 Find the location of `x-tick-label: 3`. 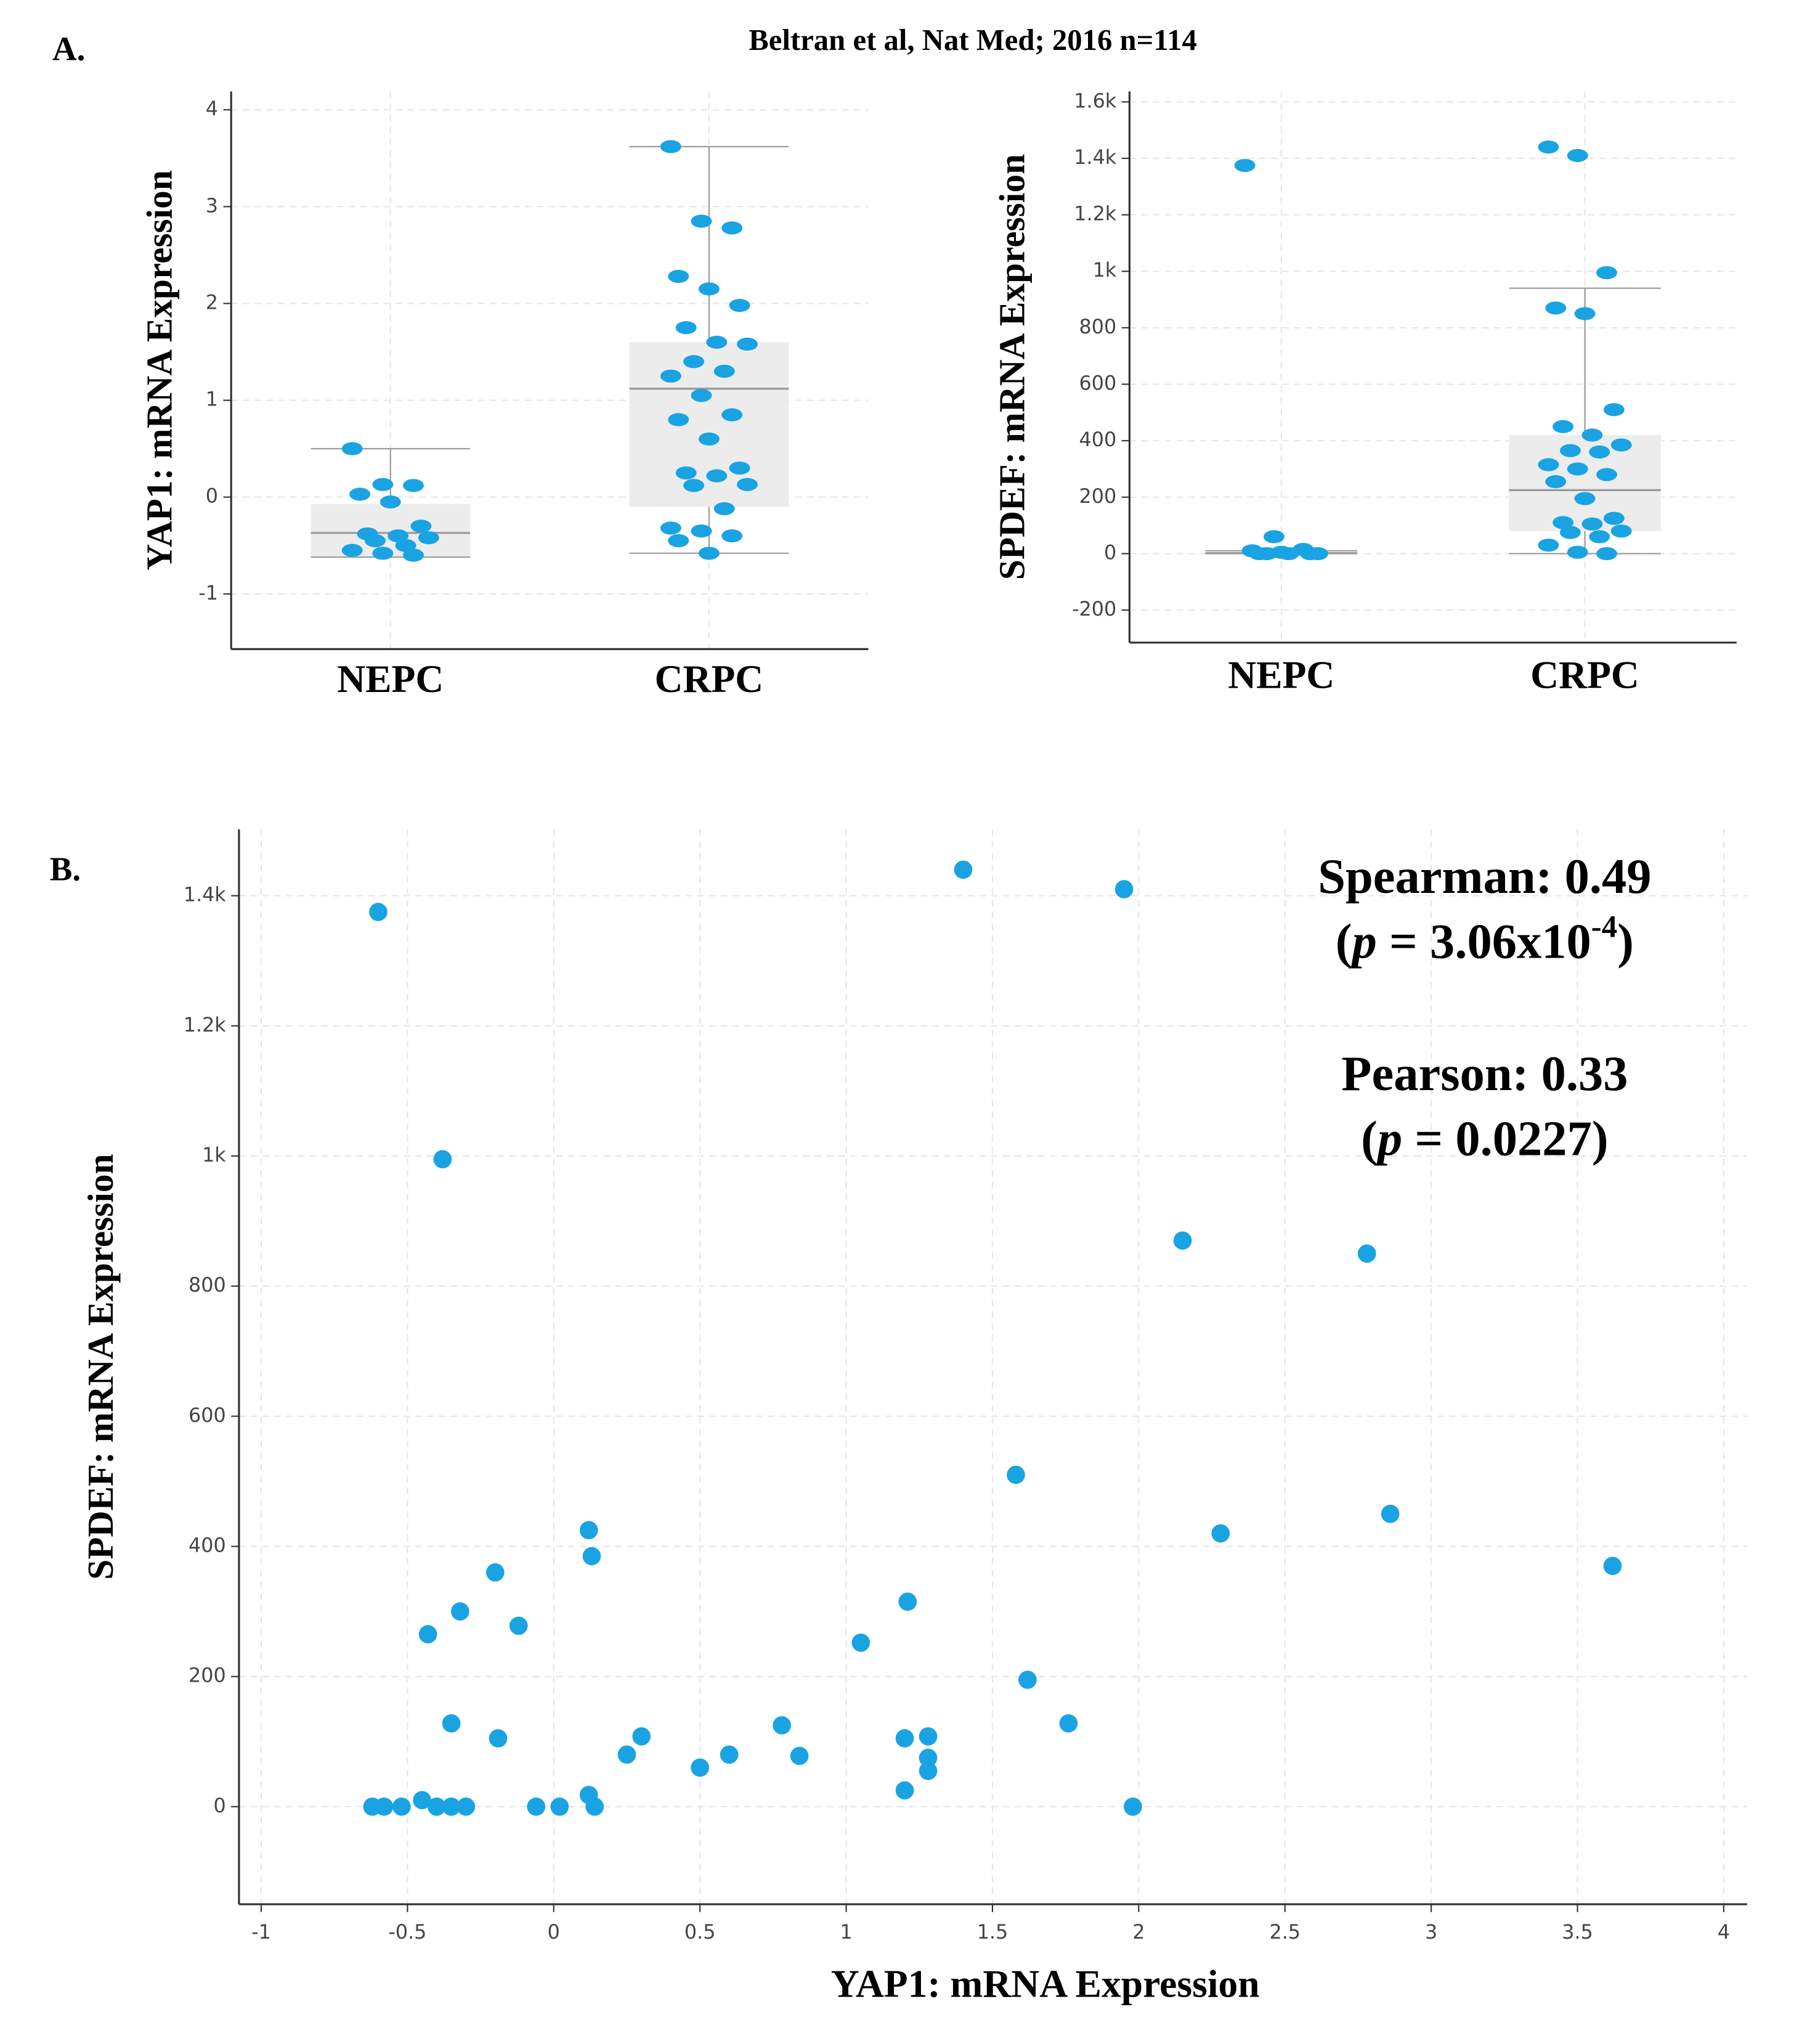

x-tick-label: 3 is located at coordinates (1431, 1933).